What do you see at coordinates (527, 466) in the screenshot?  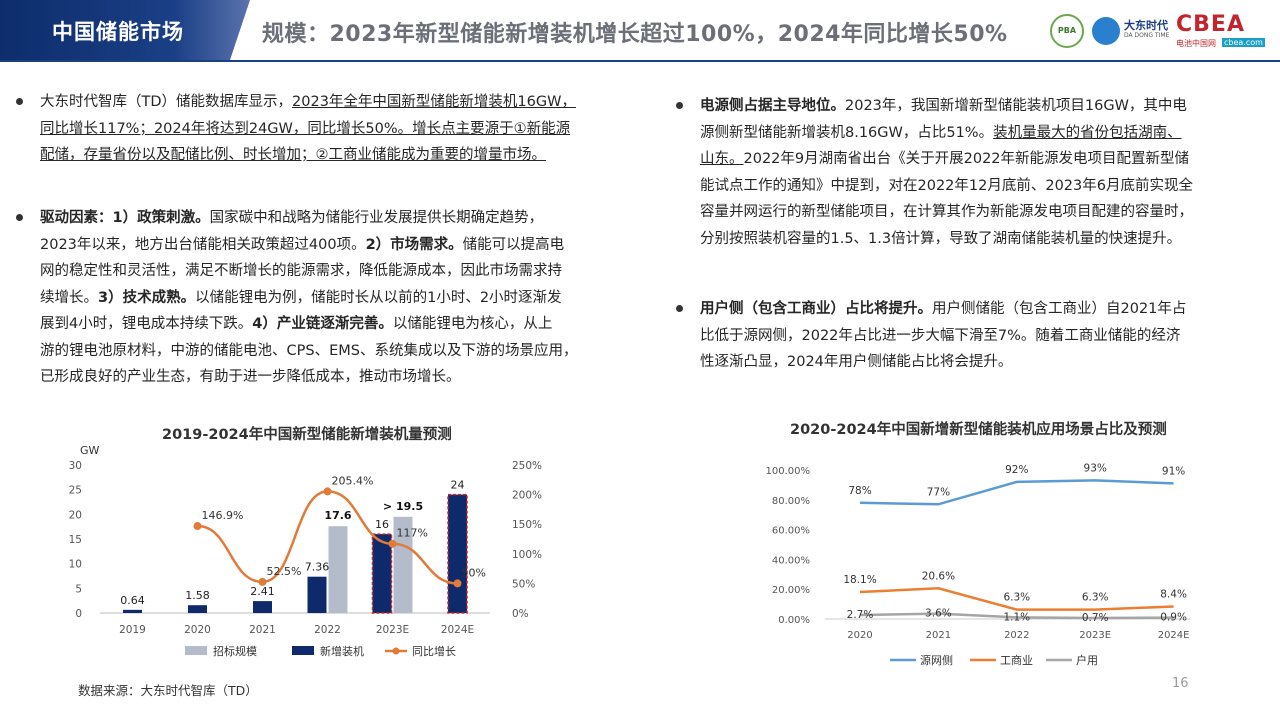 I see `y2-tick-label: 250%` at bounding box center [527, 466].